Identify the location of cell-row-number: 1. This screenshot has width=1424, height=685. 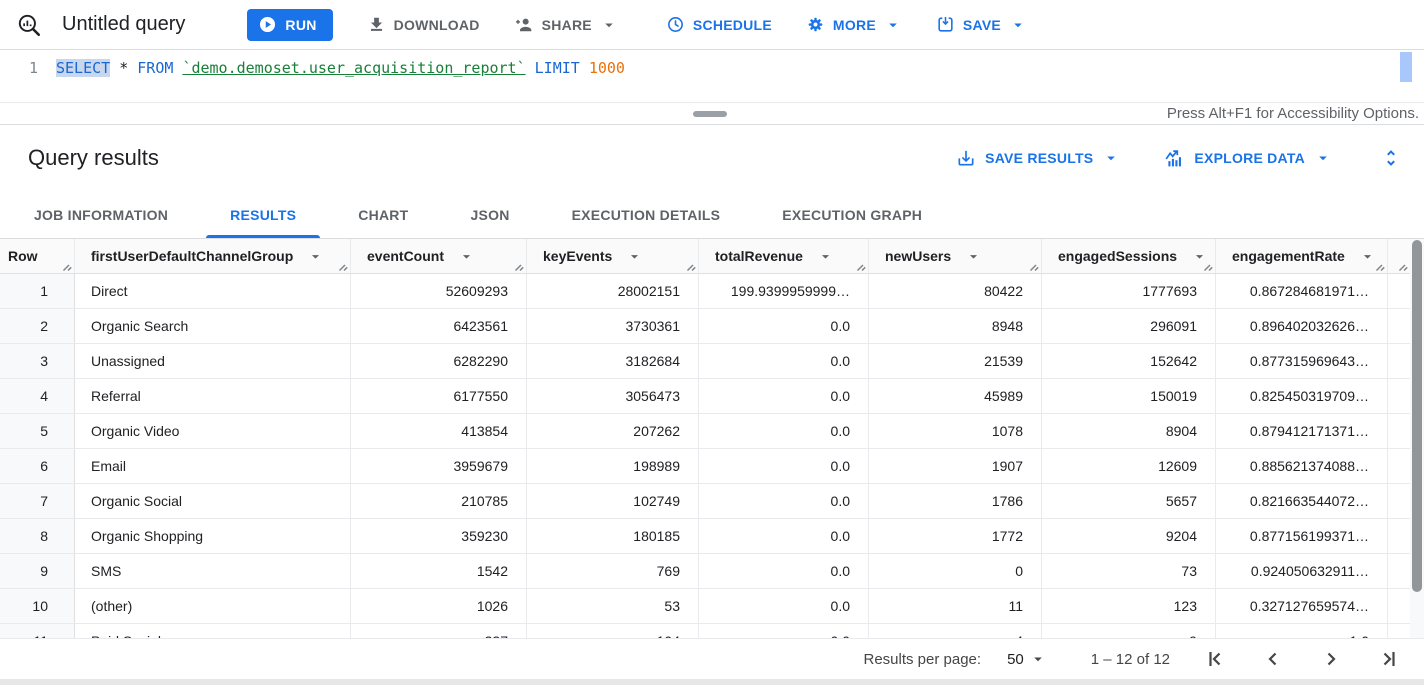
(37, 291).